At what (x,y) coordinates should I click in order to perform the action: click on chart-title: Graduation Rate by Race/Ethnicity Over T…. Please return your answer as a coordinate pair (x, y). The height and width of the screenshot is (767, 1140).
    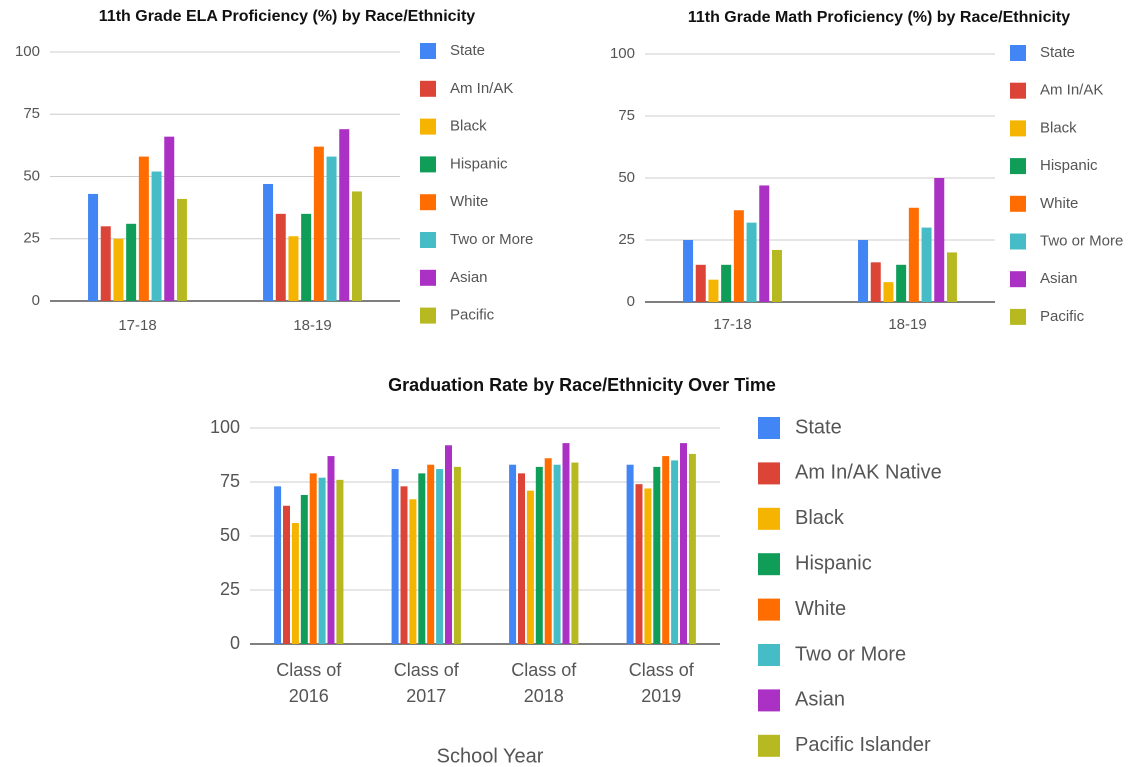
    Looking at the image, I should click on (582, 385).